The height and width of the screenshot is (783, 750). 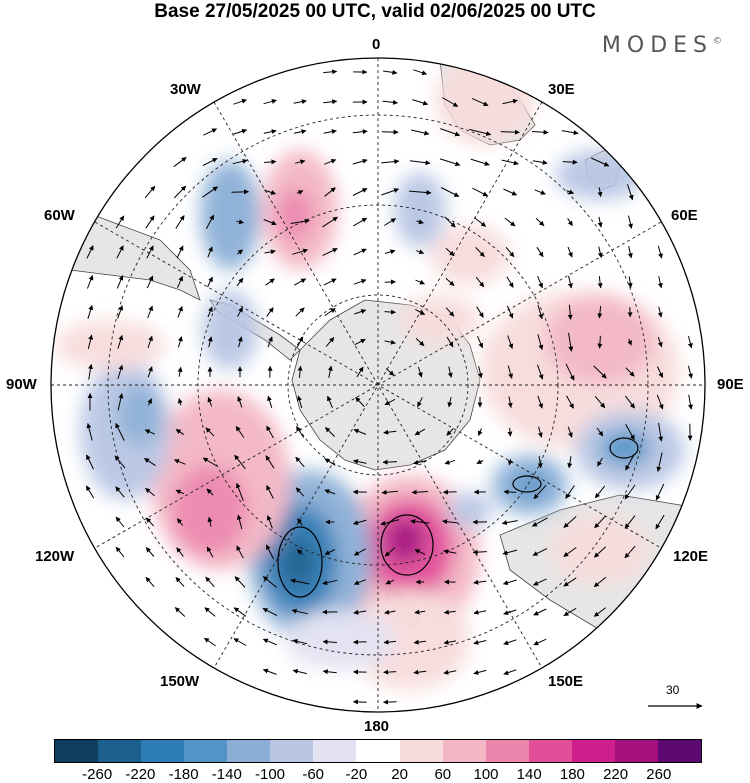 I want to click on colorbar-tick-label: -180, so click(x=183, y=774).